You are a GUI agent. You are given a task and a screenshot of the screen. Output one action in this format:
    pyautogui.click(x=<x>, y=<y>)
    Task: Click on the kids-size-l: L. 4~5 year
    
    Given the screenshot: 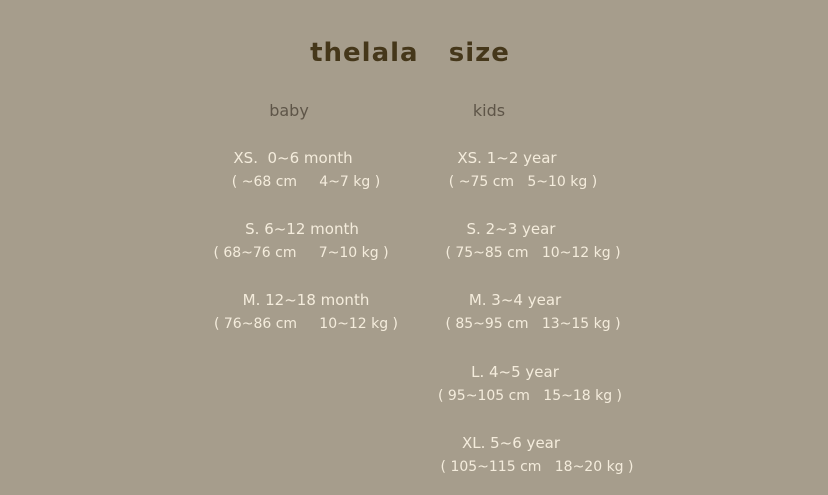 What is the action you would take?
    pyautogui.click(x=515, y=372)
    